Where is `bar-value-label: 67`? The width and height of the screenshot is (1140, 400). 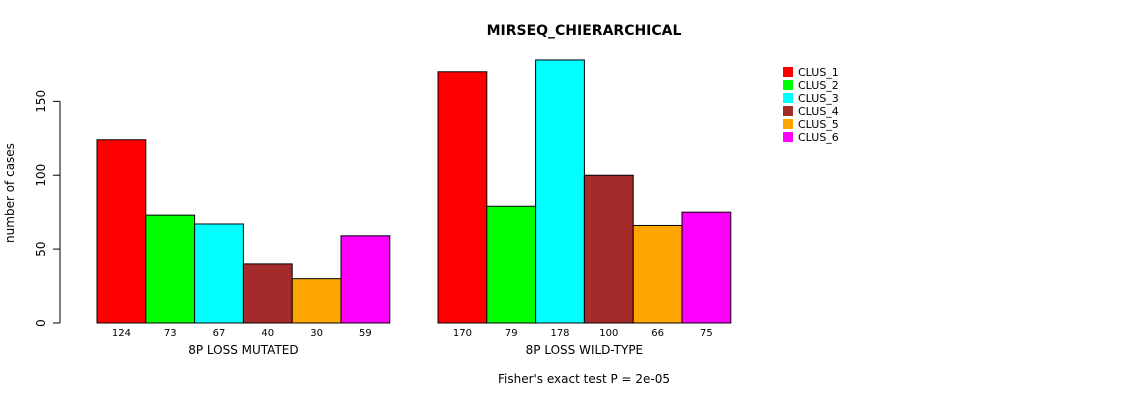 bar-value-label: 67 is located at coordinates (219, 333).